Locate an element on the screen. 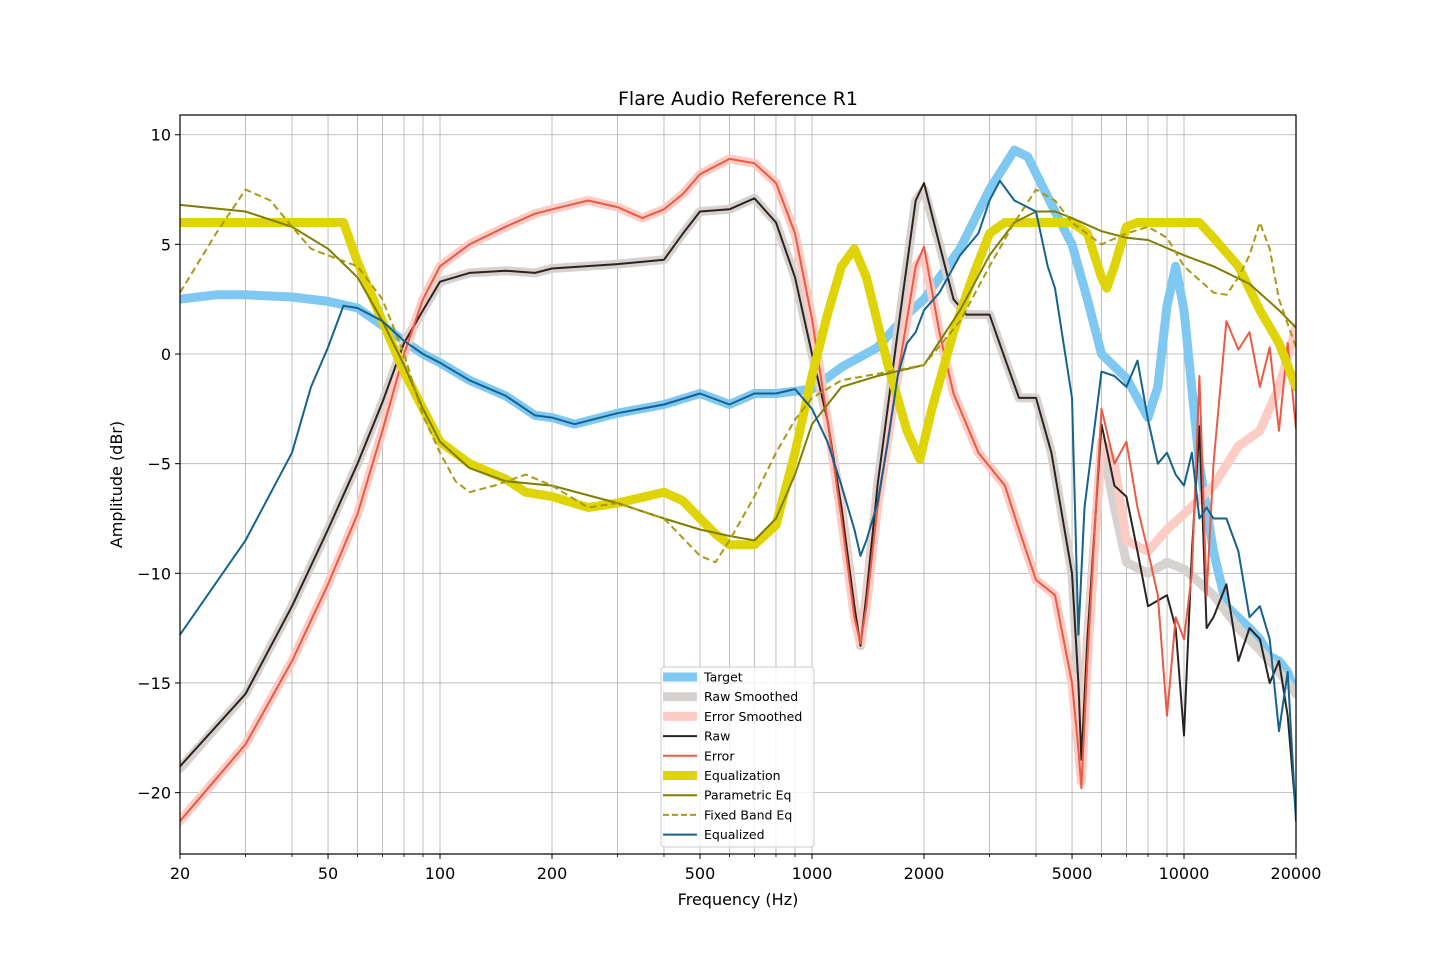 The width and height of the screenshot is (1440, 960). x-tick-label: 200 is located at coordinates (552, 873).